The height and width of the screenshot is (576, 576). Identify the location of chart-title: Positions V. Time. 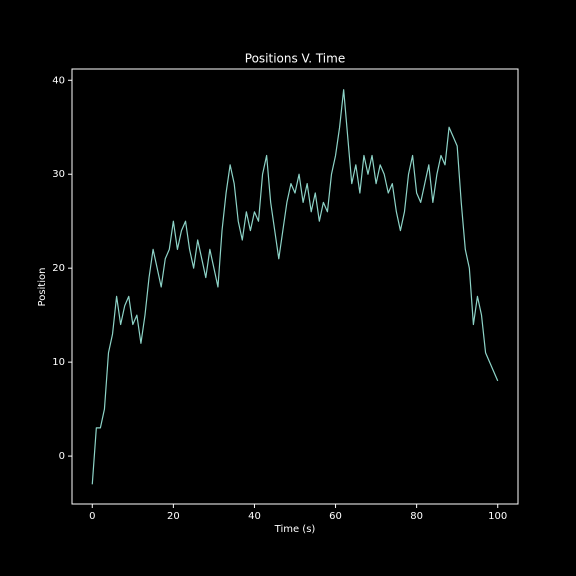
(295, 59).